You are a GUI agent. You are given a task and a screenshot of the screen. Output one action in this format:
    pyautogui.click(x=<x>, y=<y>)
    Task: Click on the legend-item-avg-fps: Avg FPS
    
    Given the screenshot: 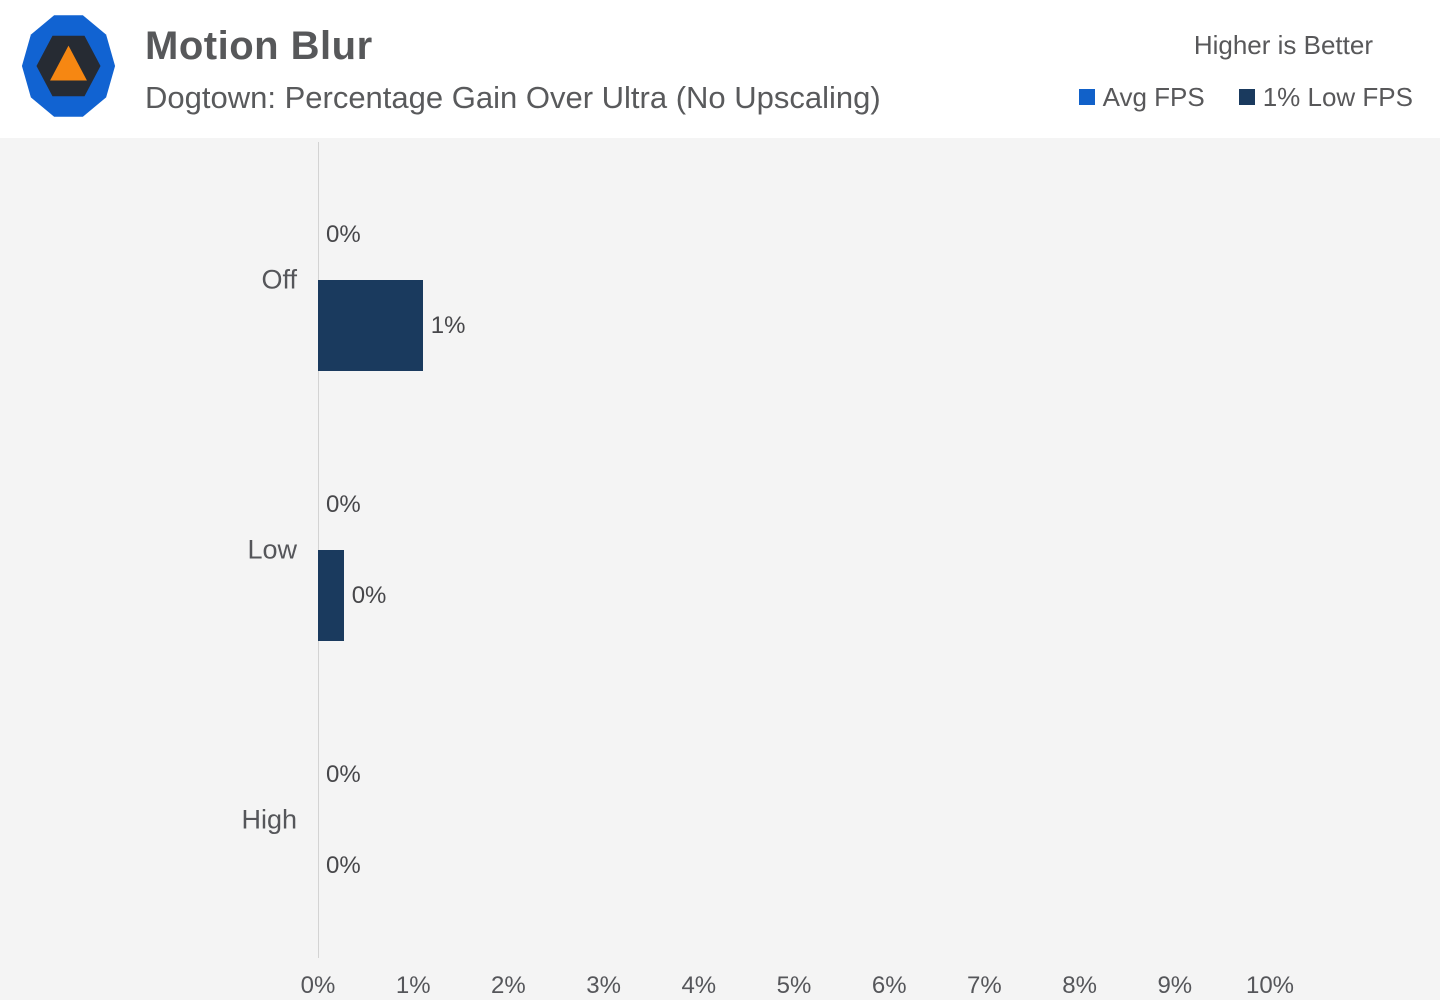 What is the action you would take?
    pyautogui.click(x=1141, y=97)
    